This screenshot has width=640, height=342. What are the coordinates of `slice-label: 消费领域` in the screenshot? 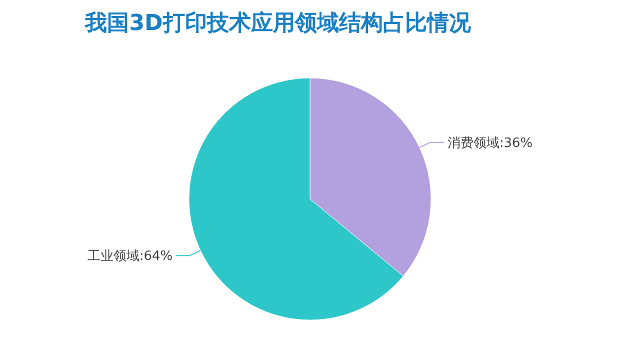 It's located at (473, 143).